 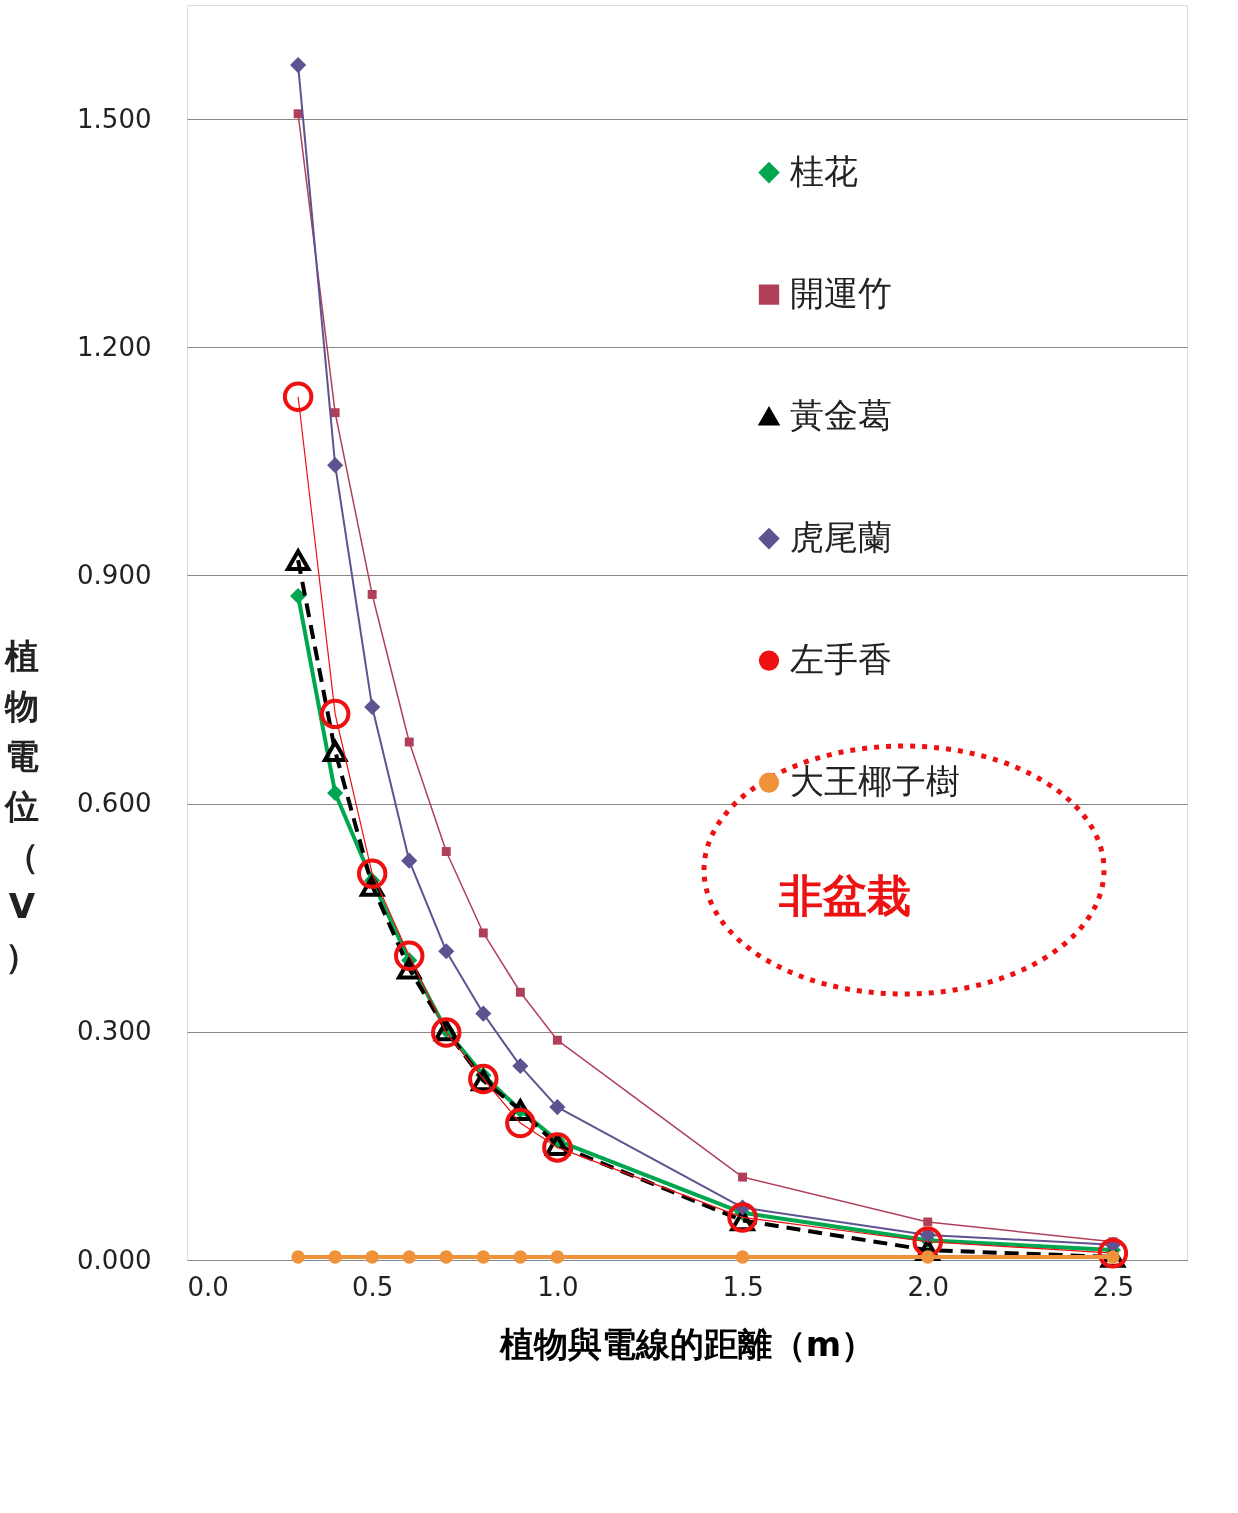 I want to click on x-tick-label: 1.5, so click(x=743, y=1286).